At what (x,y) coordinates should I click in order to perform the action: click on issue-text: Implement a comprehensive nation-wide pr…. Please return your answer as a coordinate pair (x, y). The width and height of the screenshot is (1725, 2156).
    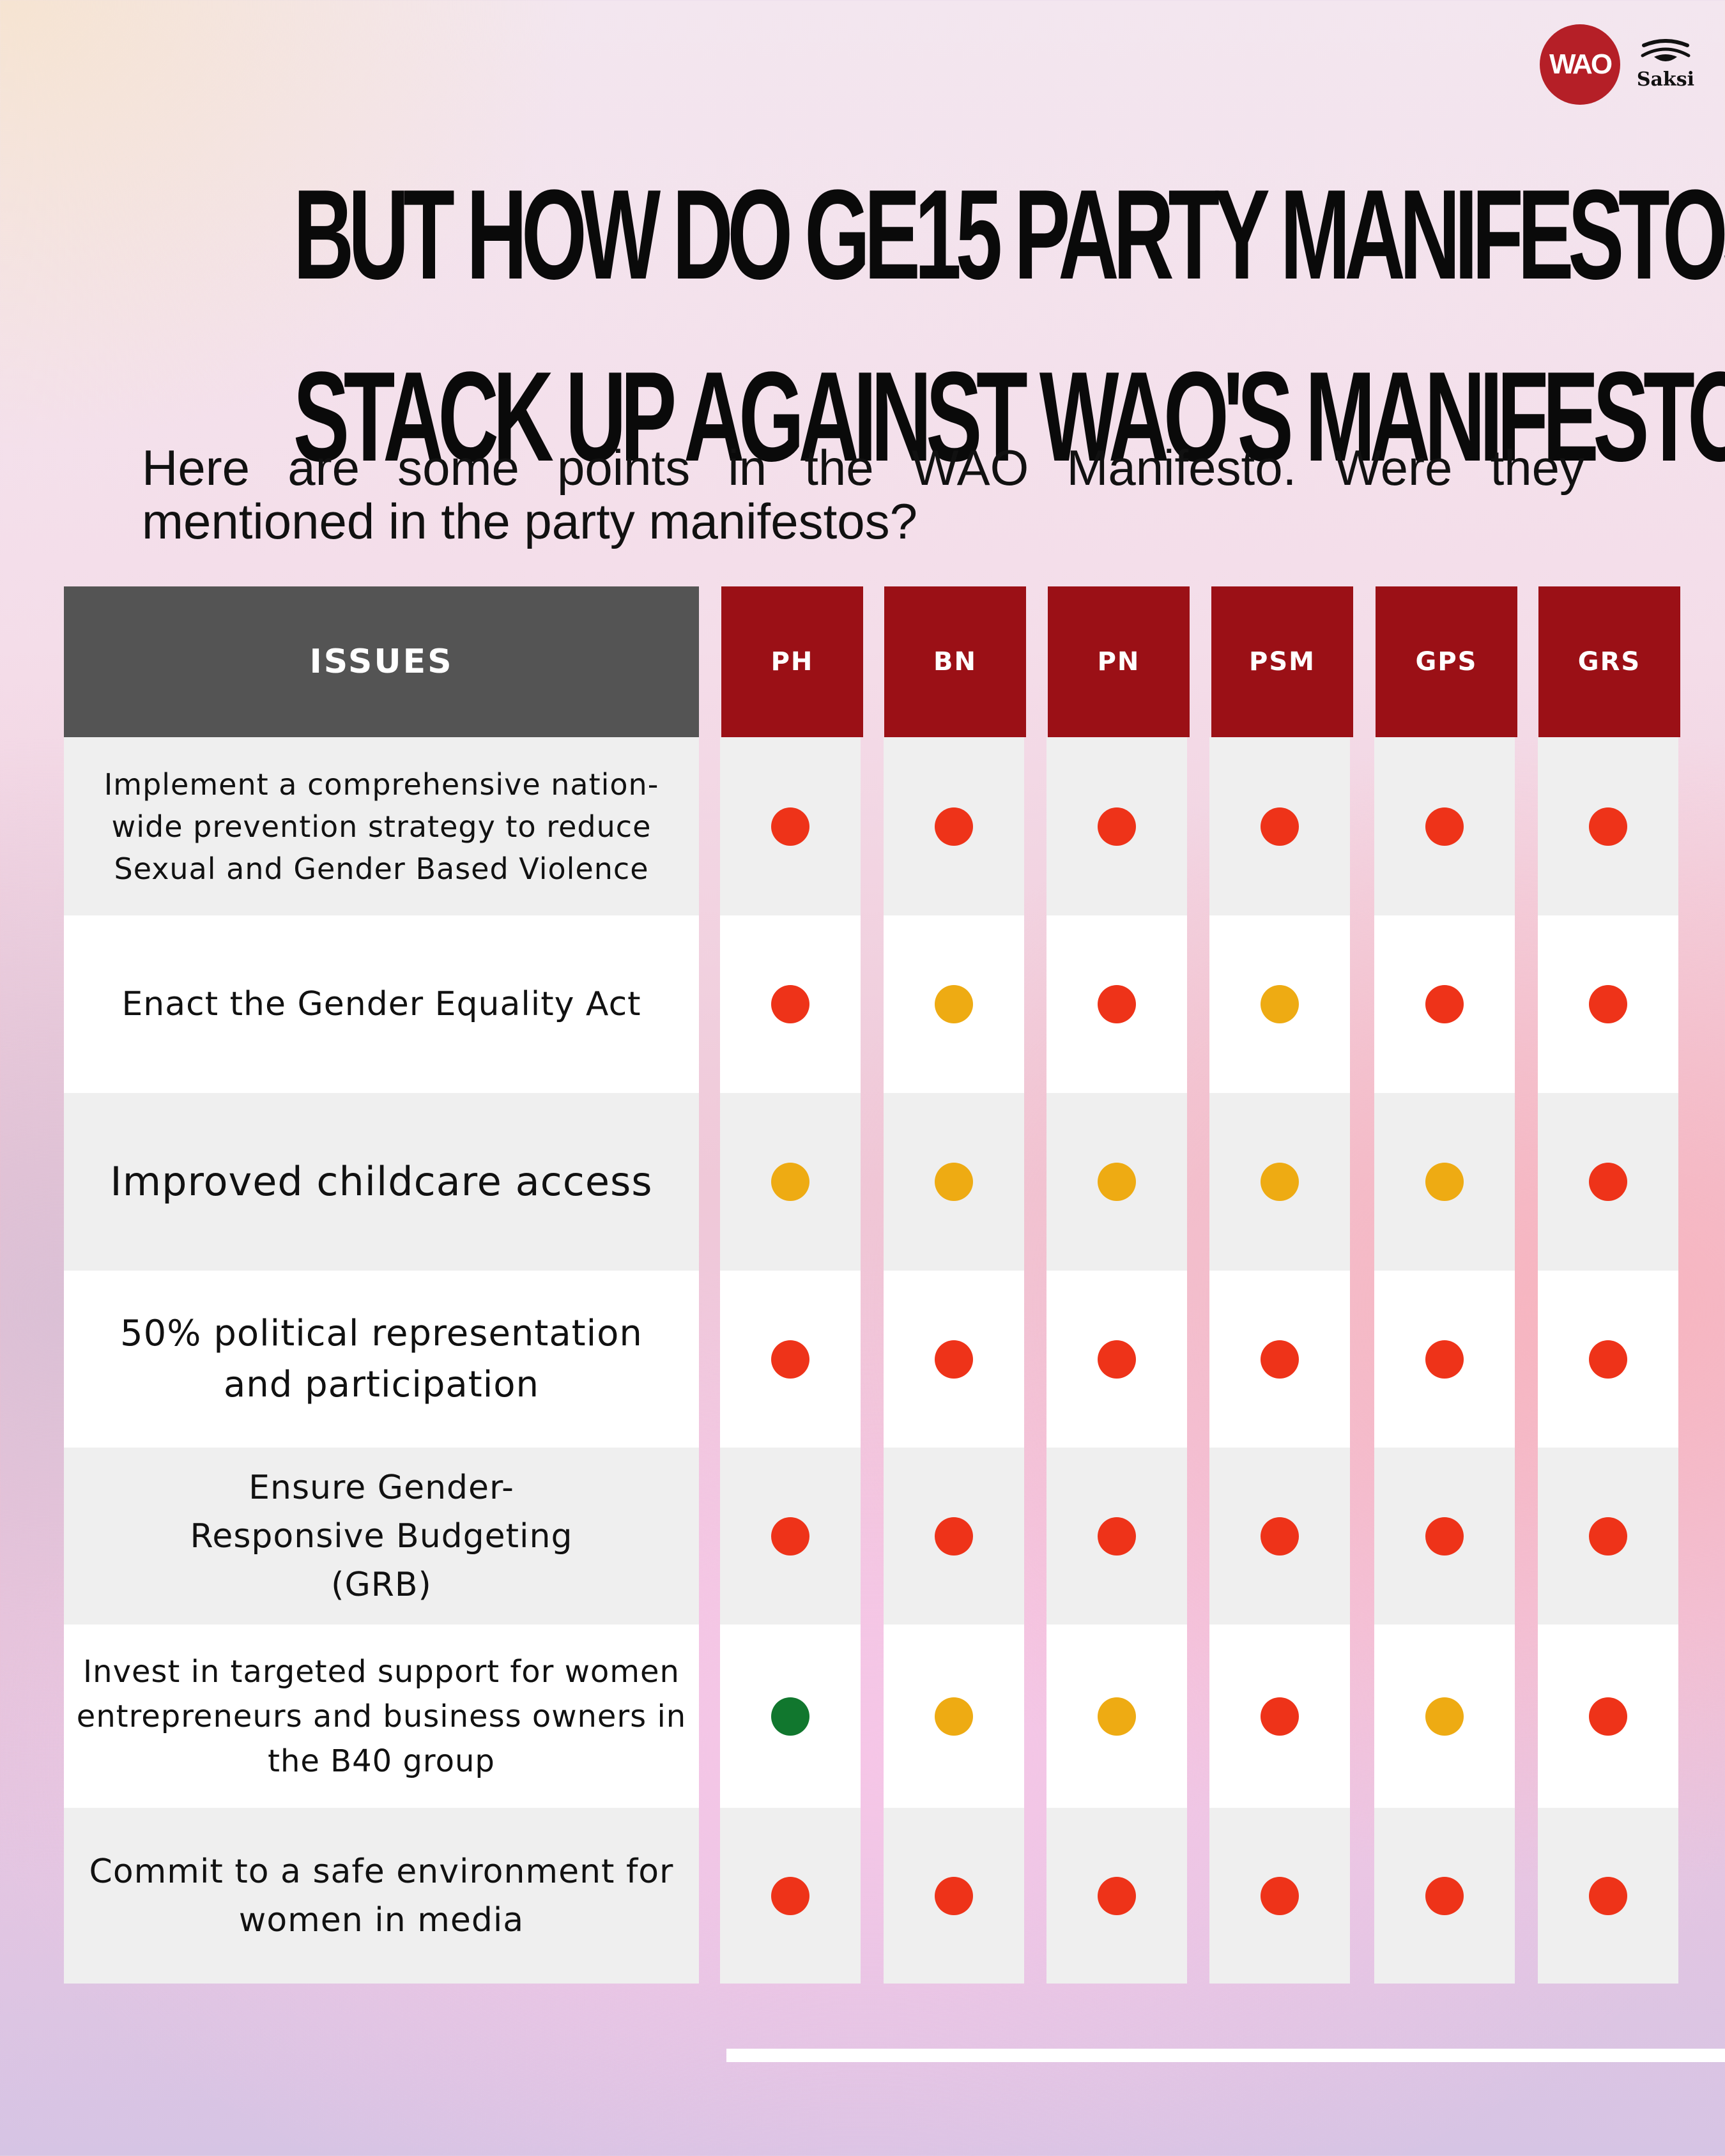
    Looking at the image, I should click on (381, 826).